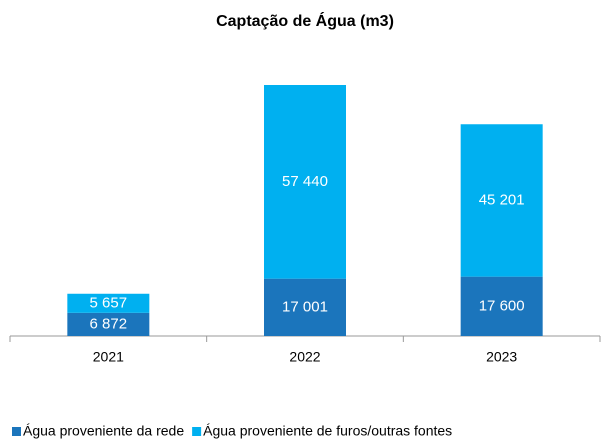 Image resolution: width=610 pixels, height=446 pixels. I want to click on value-label: 17 600, so click(502, 305).